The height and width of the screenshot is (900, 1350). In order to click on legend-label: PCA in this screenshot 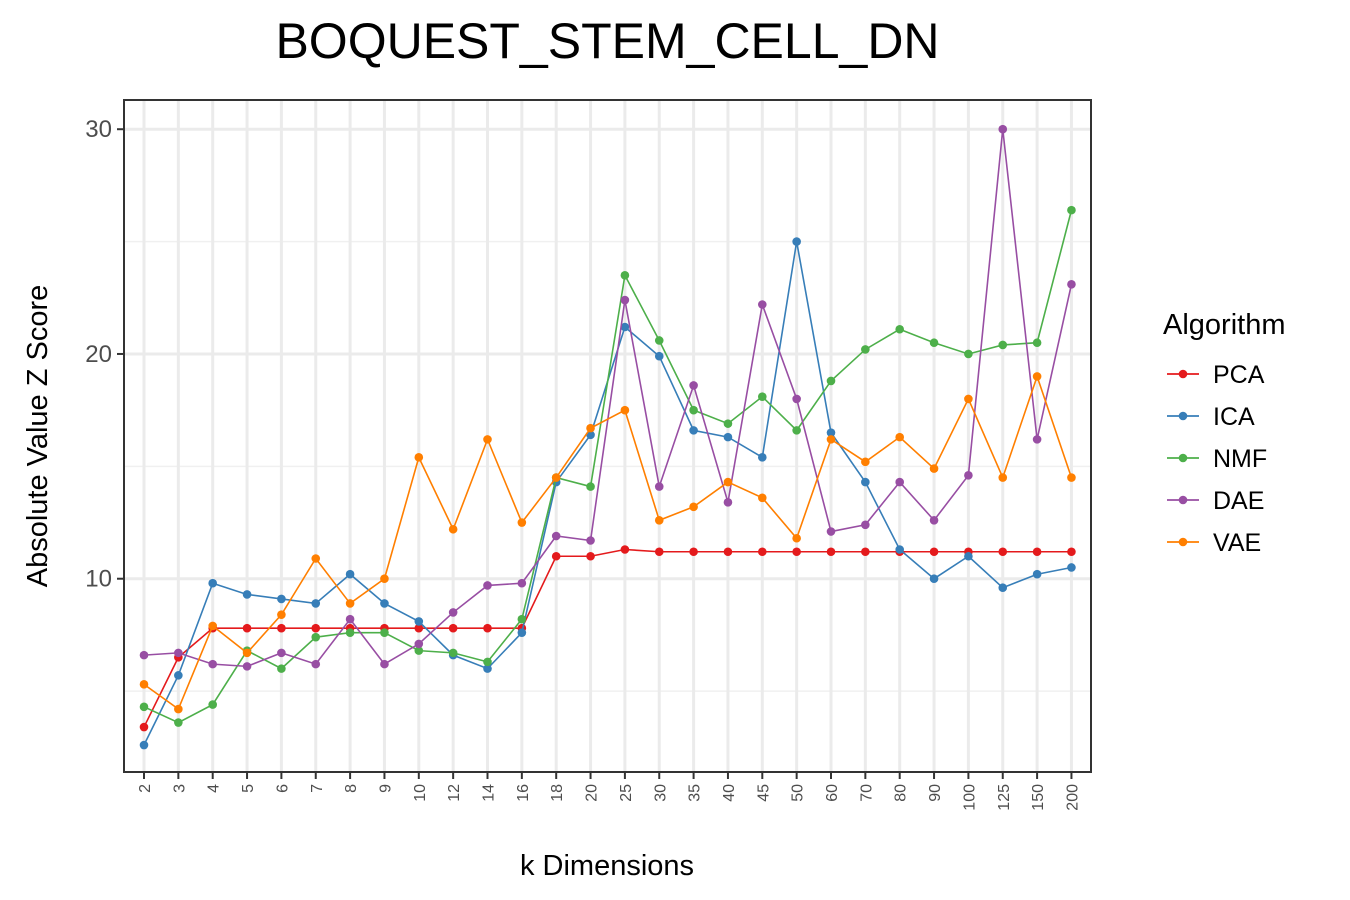, I will do `click(1239, 375)`.